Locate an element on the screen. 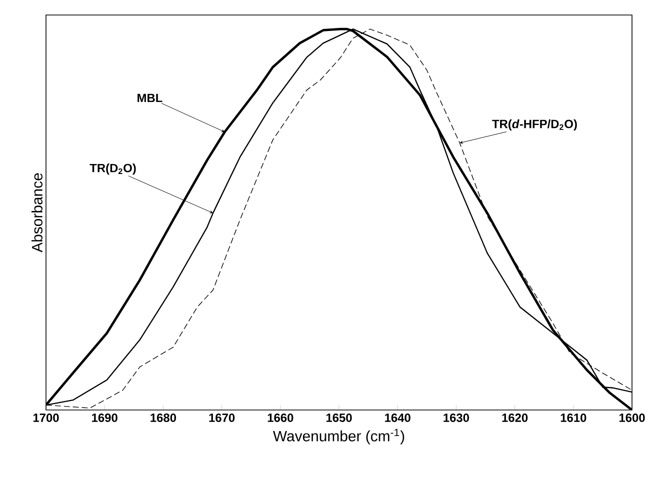 This screenshot has height=484, width=648. x-tick-label: 1670 is located at coordinates (222, 418).